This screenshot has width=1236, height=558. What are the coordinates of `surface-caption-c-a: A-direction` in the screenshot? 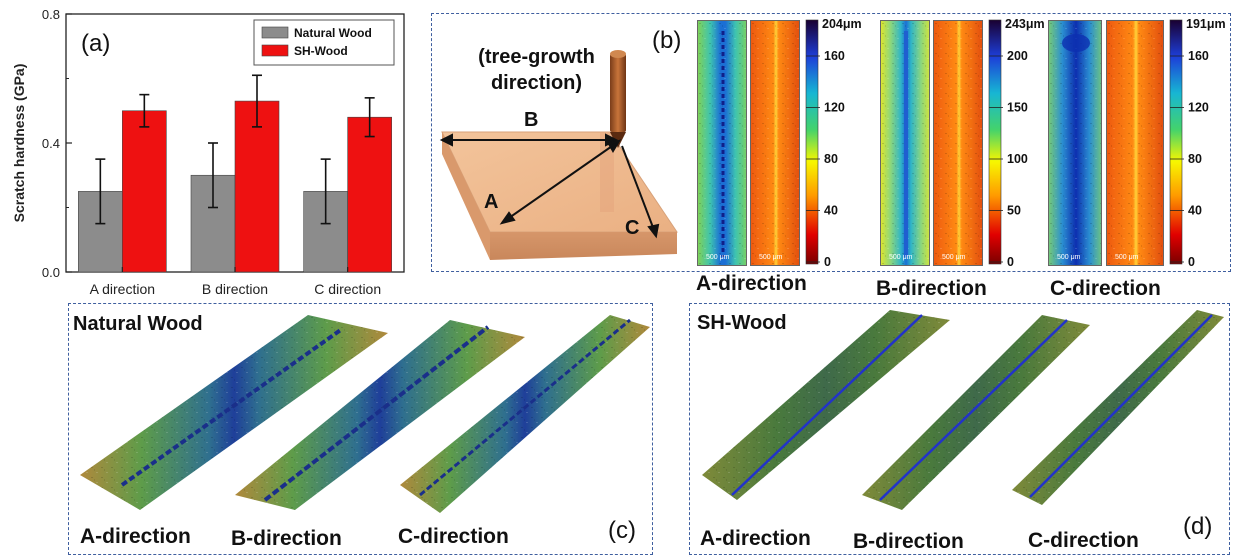 It's located at (135, 536).